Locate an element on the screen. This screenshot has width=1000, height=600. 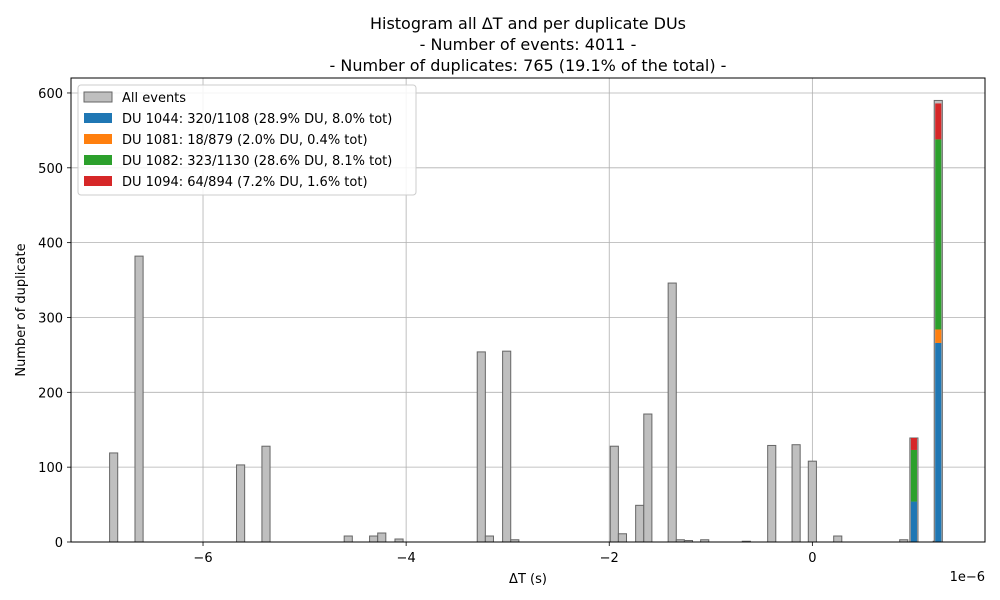
y-tick-label: 100 is located at coordinates (50, 468).